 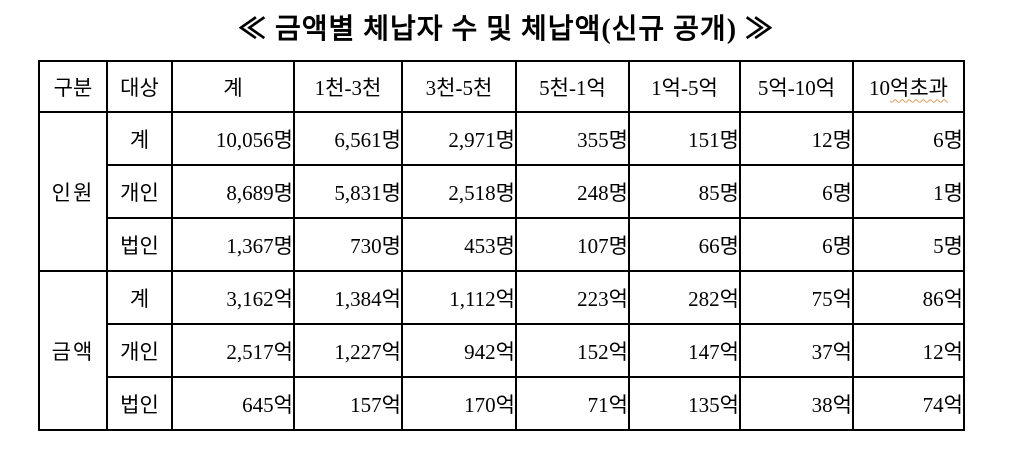 I want to click on header-over-1b-misspell-underline: 억초과, so click(x=919, y=87).